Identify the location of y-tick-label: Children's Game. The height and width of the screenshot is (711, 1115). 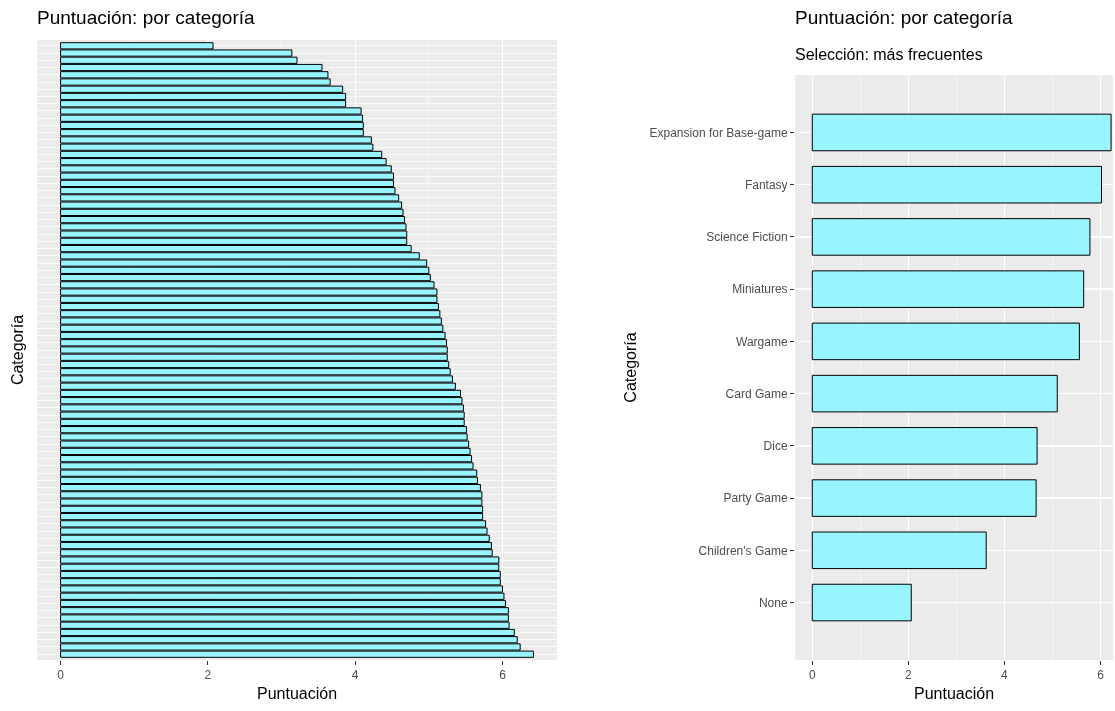
(743, 550).